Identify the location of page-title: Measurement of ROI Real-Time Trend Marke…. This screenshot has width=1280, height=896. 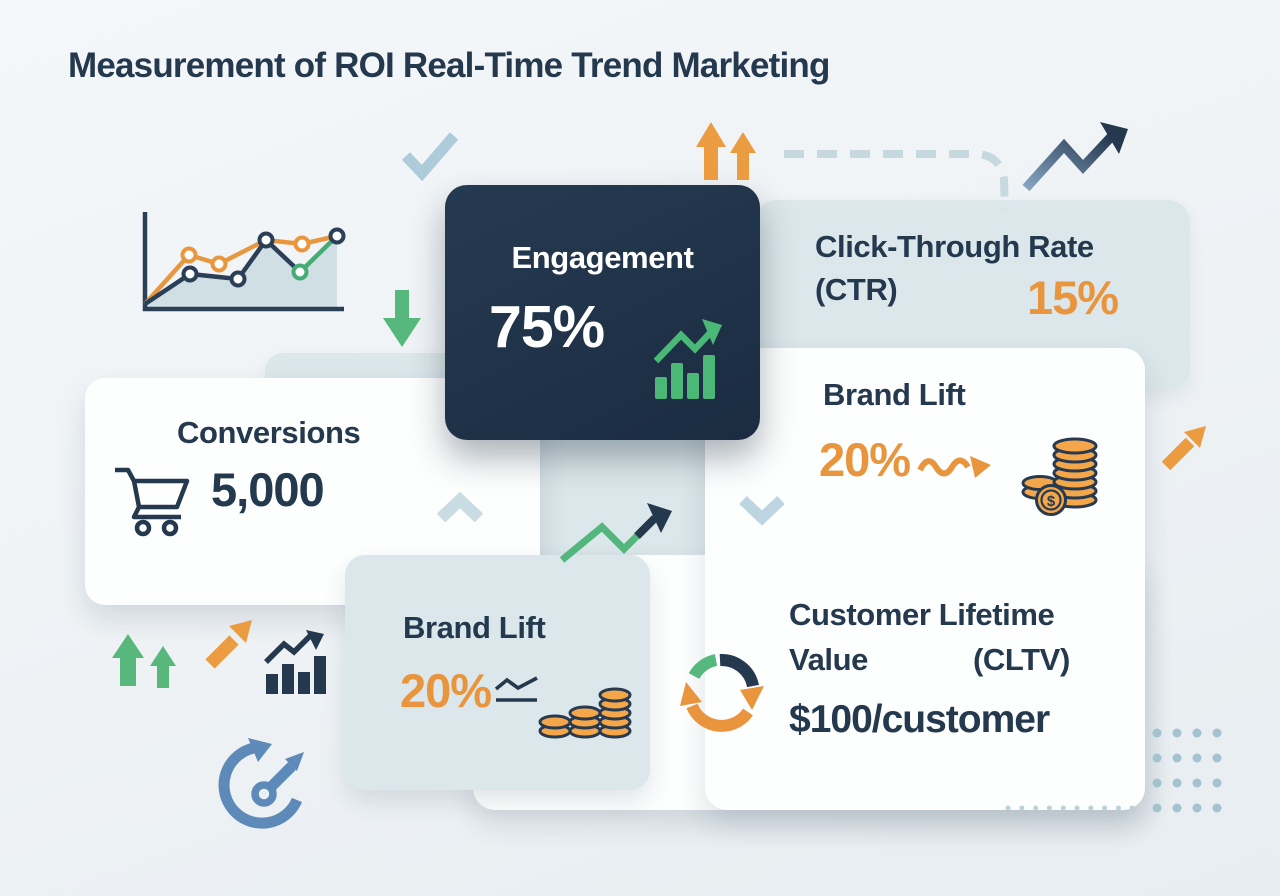
(449, 65).